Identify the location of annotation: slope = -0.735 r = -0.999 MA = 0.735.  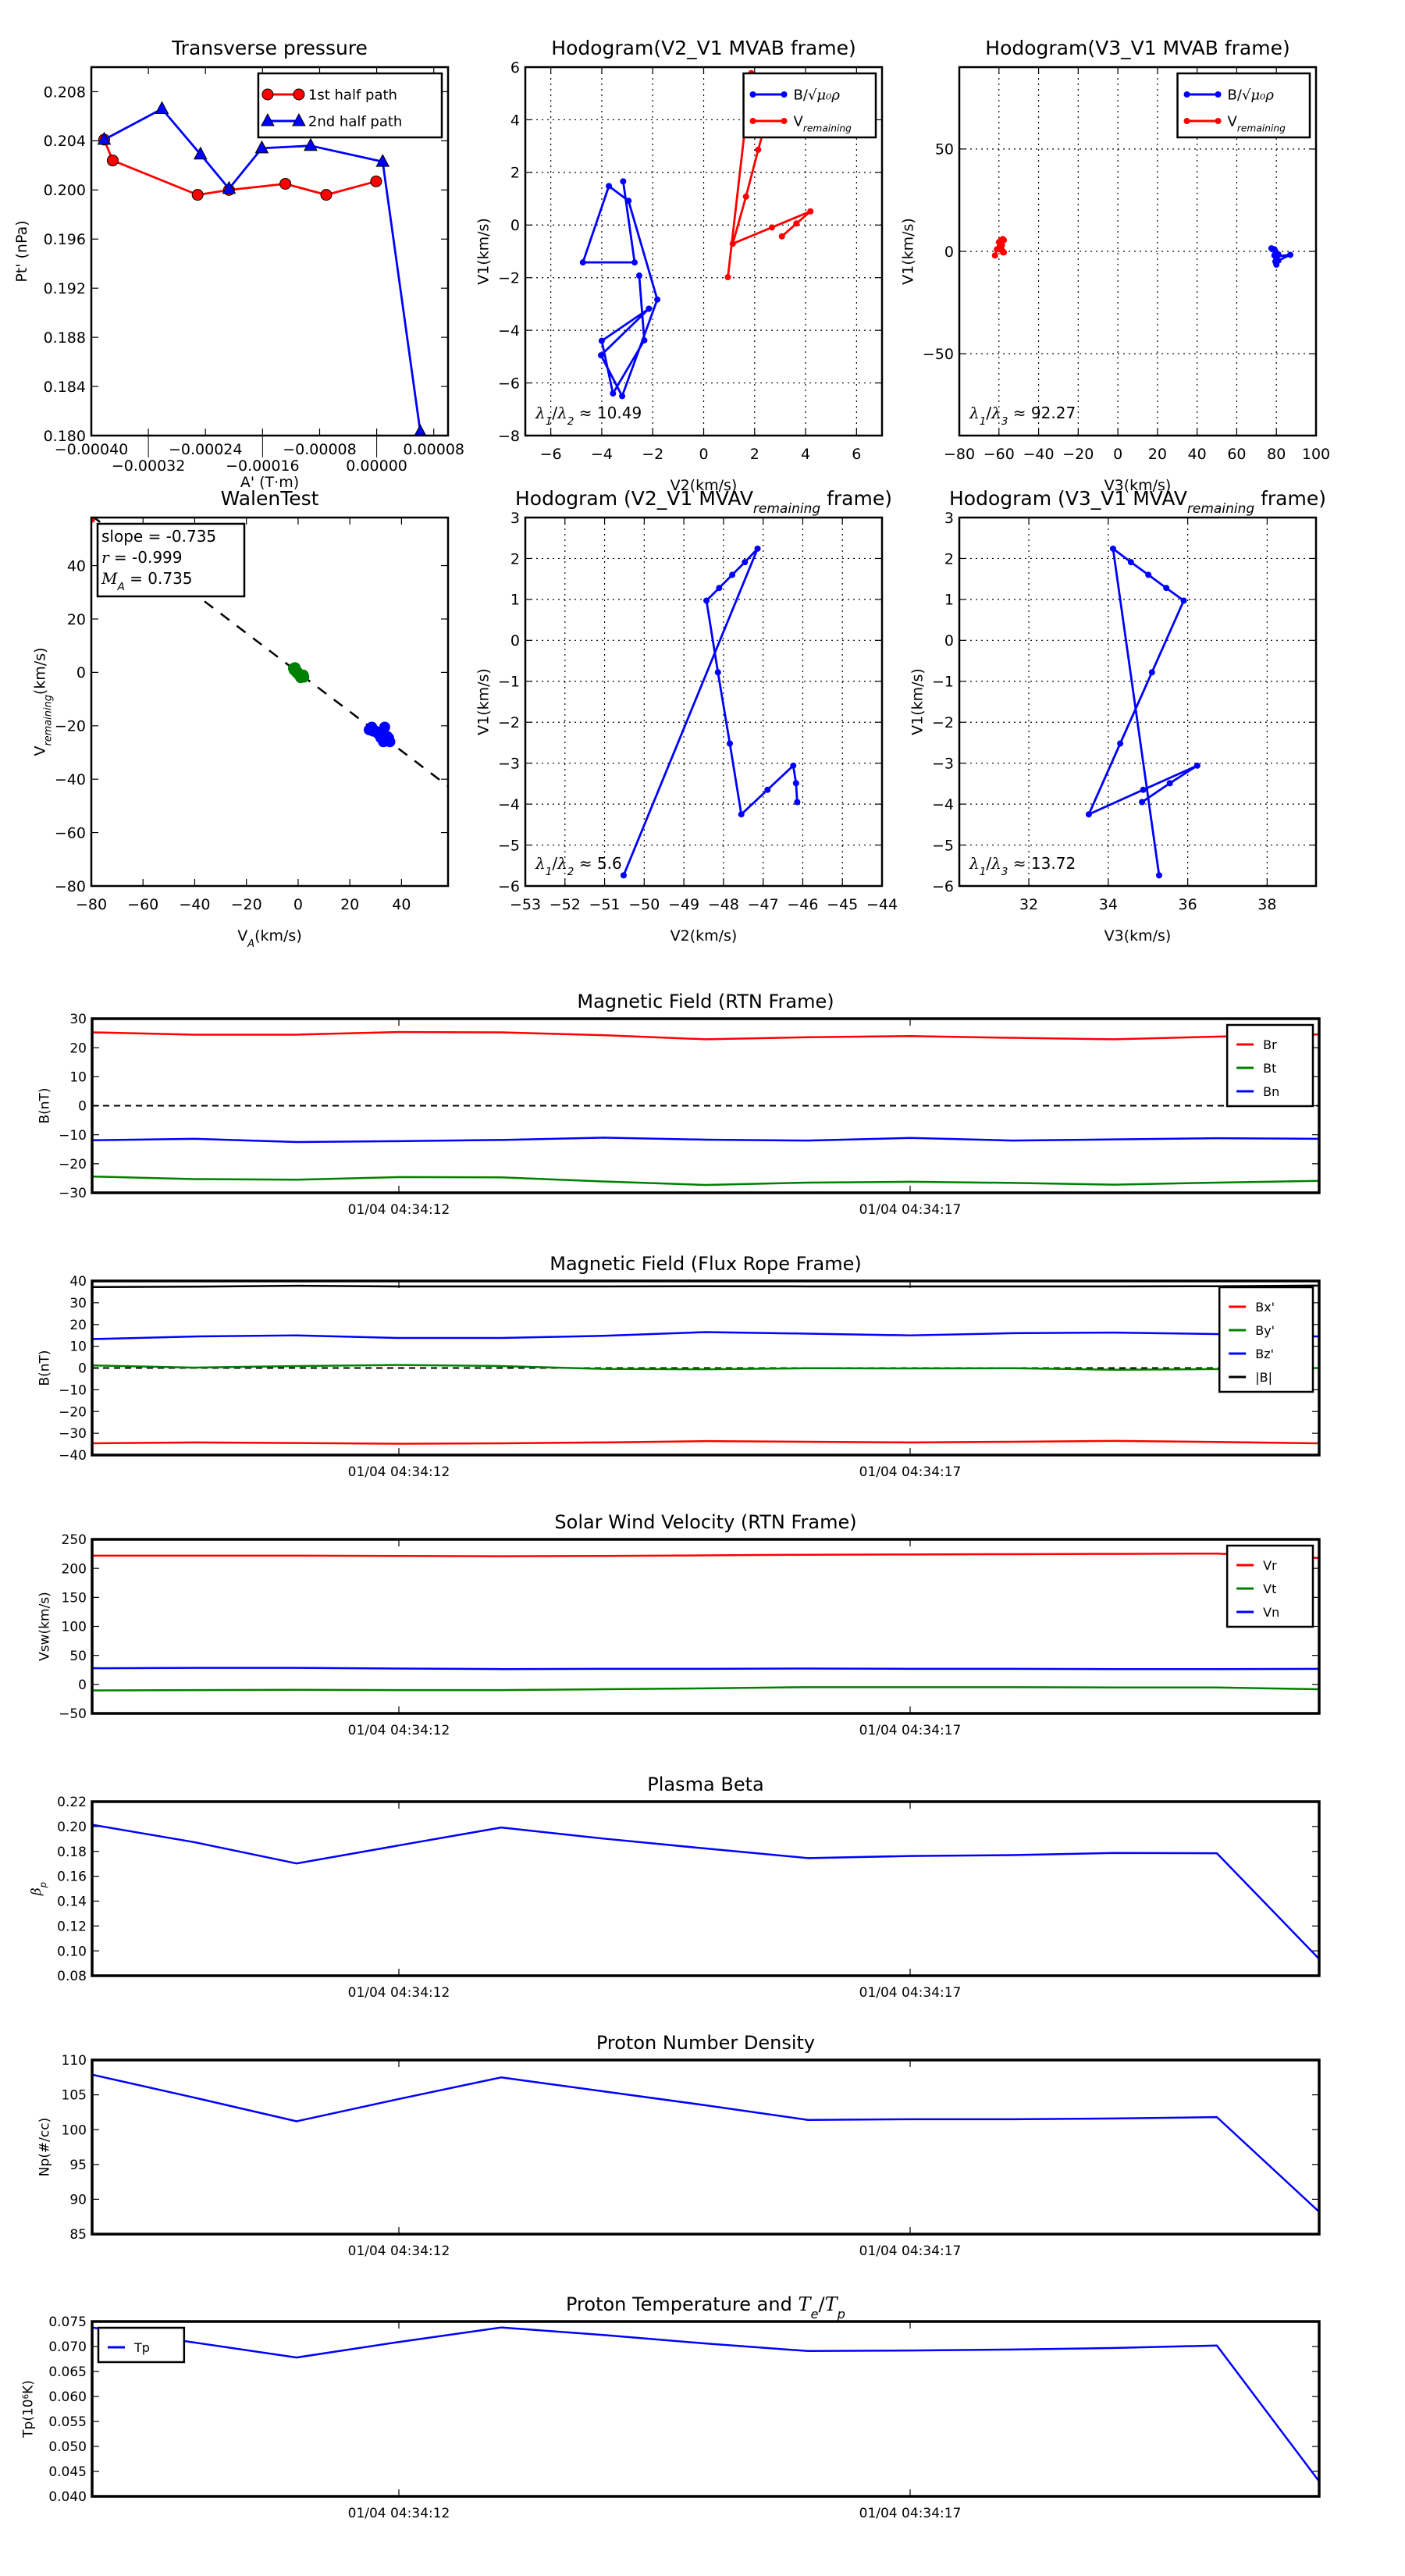
(171, 560).